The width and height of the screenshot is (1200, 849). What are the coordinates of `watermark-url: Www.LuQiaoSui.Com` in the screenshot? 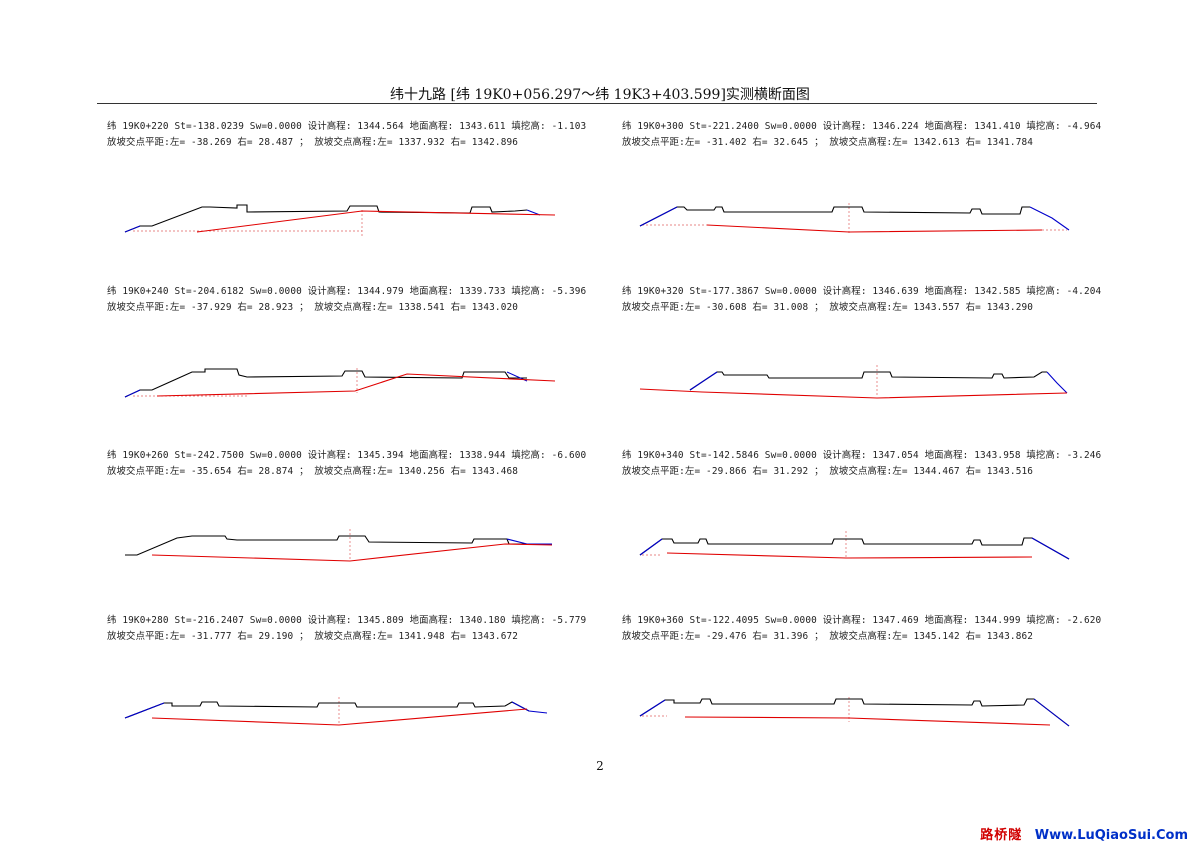 It's located at (1111, 835).